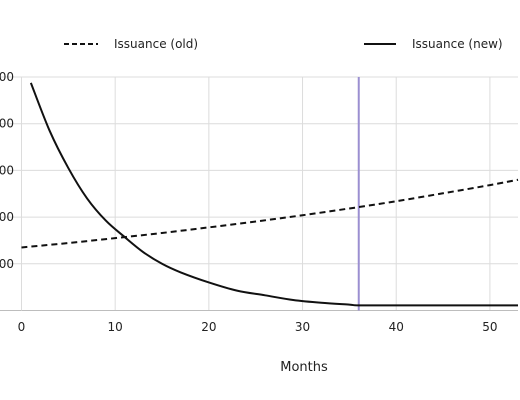  Describe the element at coordinates (489, 327) in the screenshot. I see `x-tick-label: 50` at that location.